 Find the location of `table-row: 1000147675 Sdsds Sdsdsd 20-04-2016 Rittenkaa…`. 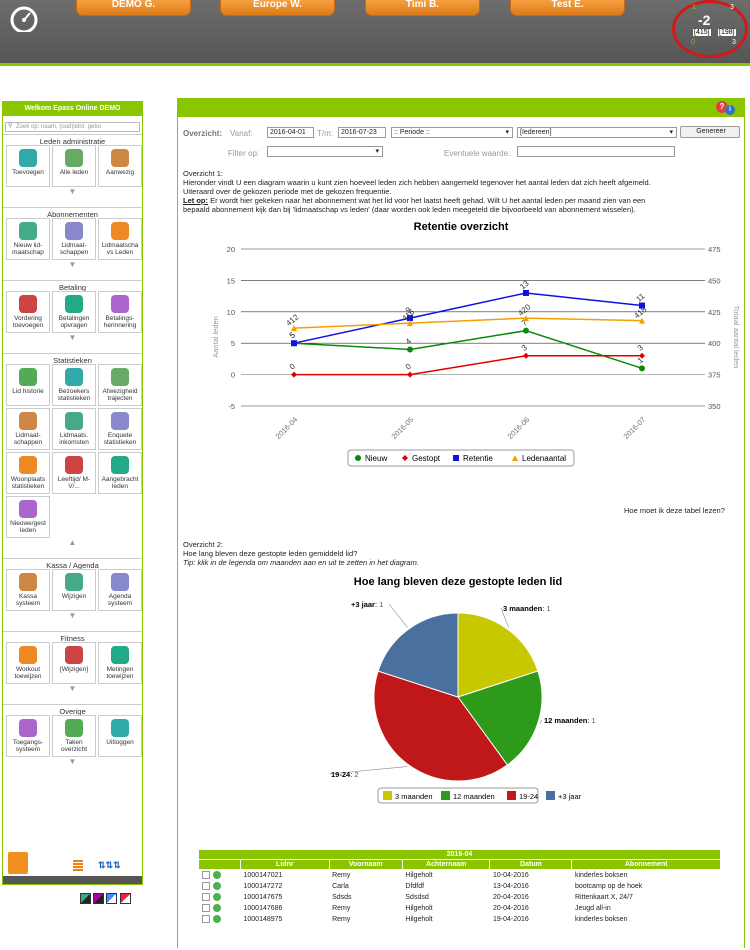

table-row: 1000147675 Sdsds Sdsdsd 20-04-2016 Rittenkaa… is located at coordinates (460, 897).